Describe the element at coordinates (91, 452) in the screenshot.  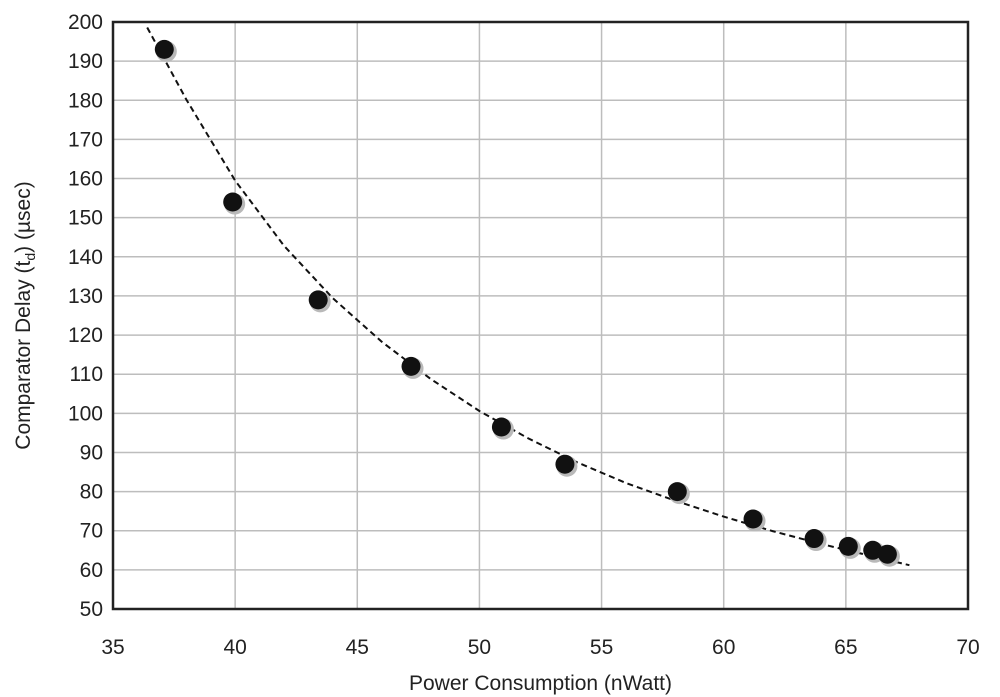
I see `y-tick-label-90: 90` at that location.